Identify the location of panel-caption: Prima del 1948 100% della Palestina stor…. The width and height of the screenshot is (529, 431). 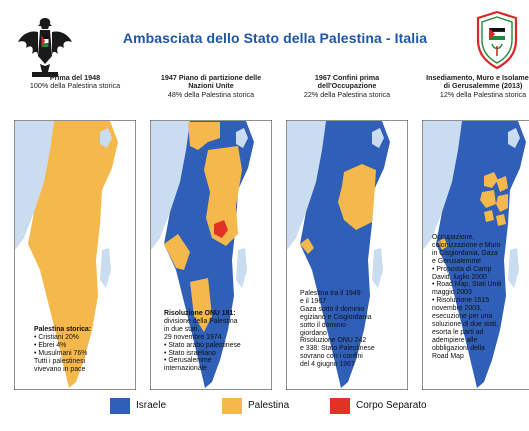
(75, 82).